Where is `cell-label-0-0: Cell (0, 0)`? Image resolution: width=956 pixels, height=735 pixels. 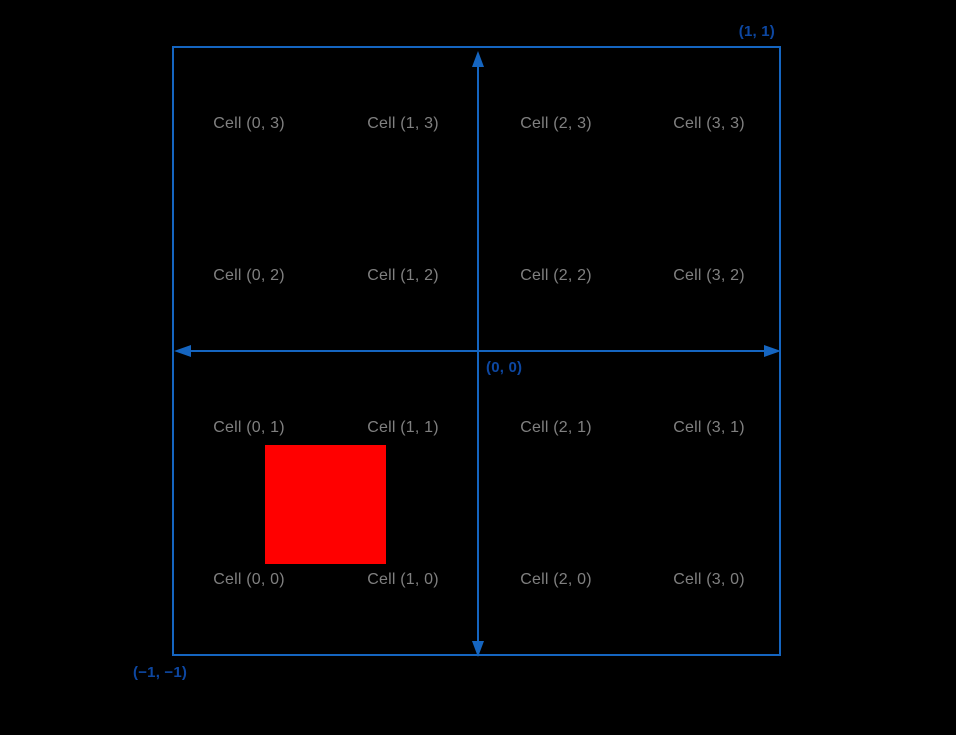 cell-label-0-0: Cell (0, 0) is located at coordinates (249, 579).